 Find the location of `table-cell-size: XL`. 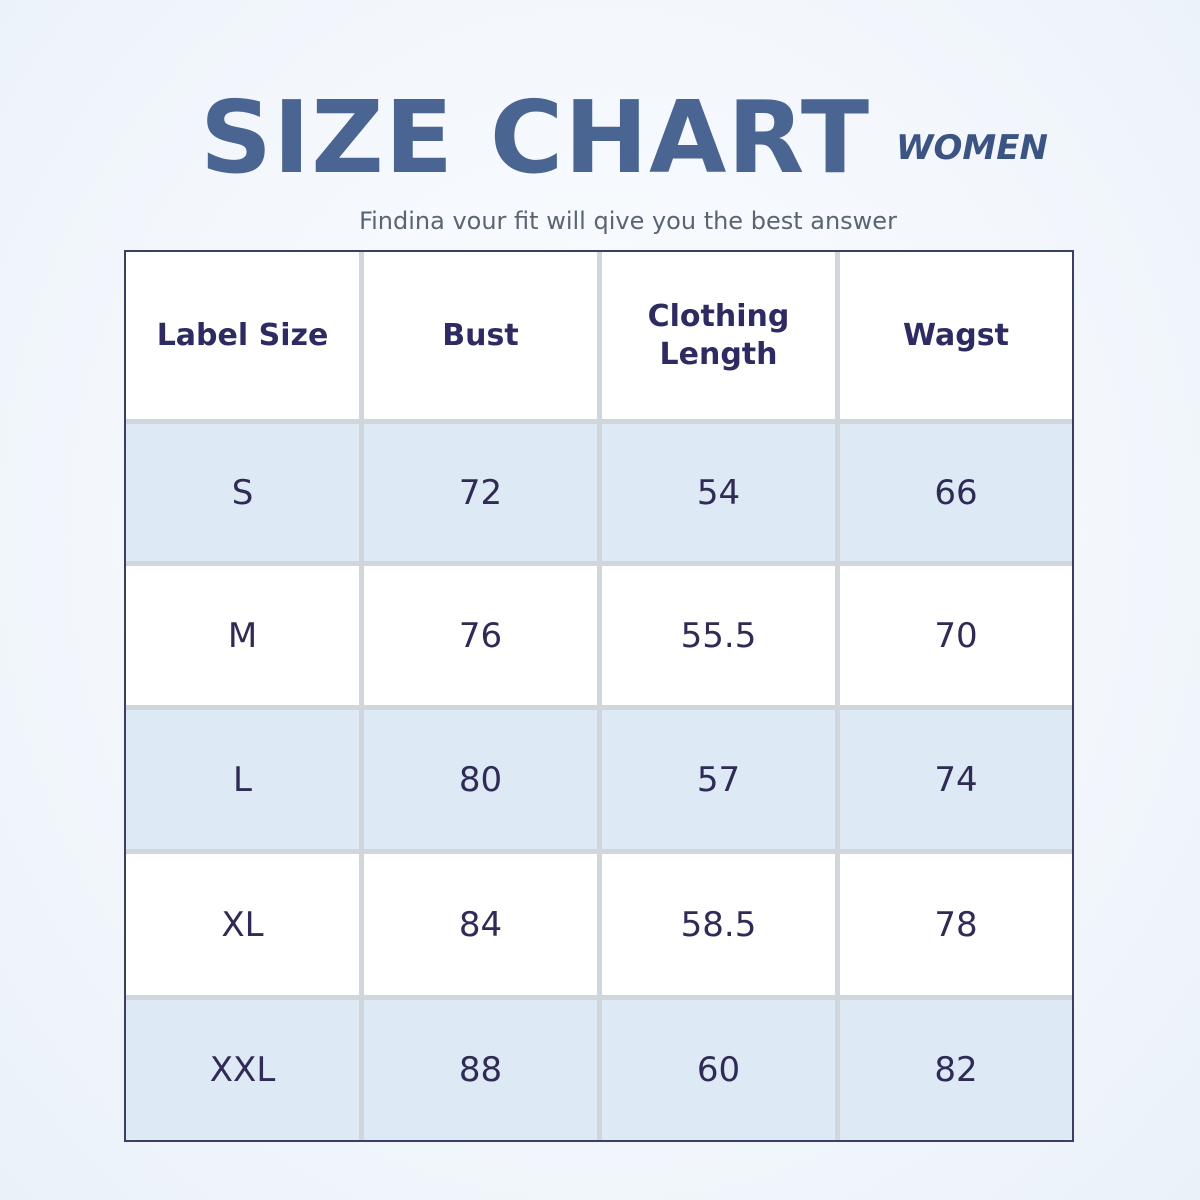

table-cell-size: XL is located at coordinates (245, 927).